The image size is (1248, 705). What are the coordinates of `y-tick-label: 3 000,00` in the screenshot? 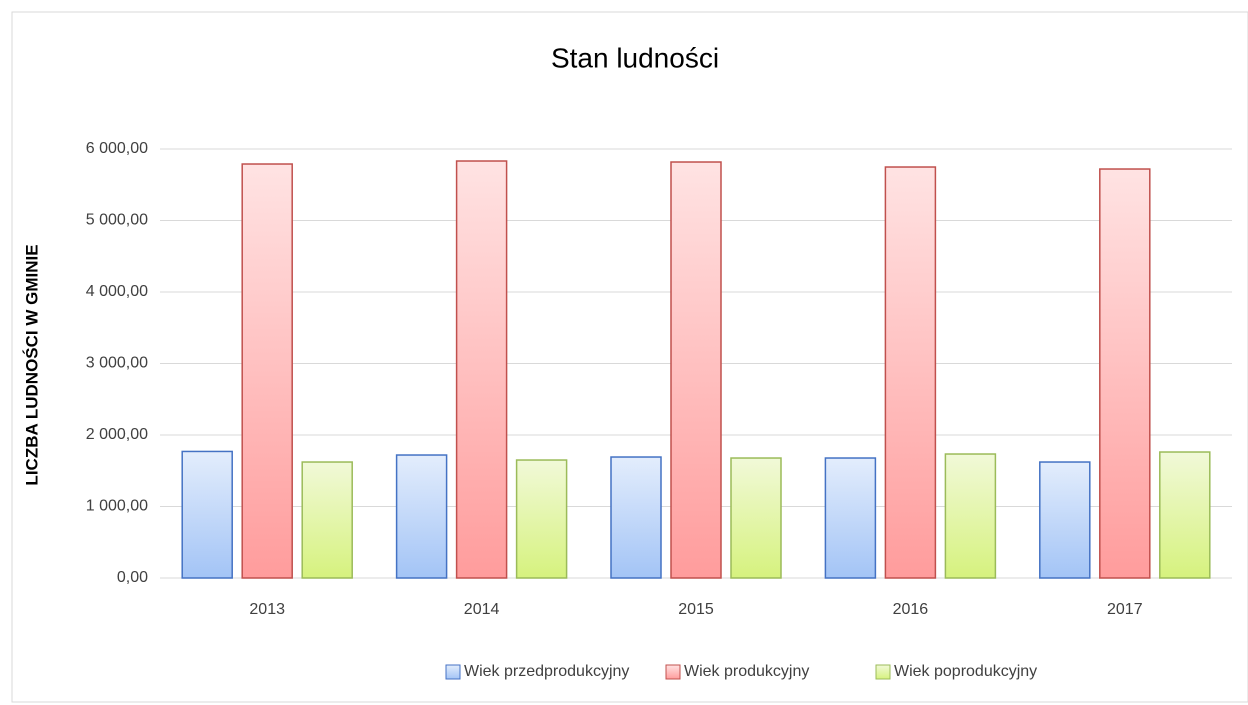 It's located at (117, 363).